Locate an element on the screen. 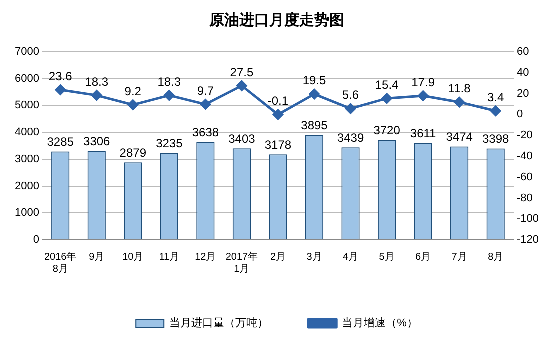 This screenshot has height=347, width=554. y2-tick-label: -40 is located at coordinates (524, 156).